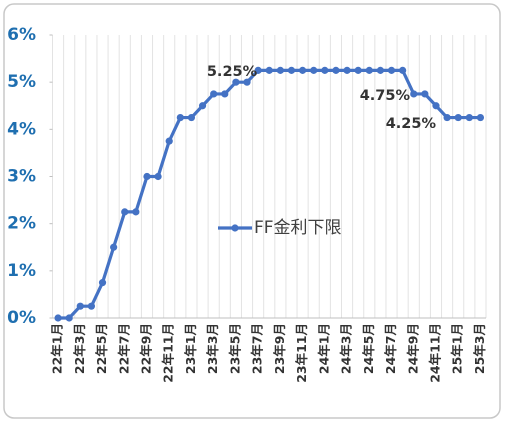 The image size is (508, 426). Describe the element at coordinates (279, 348) in the screenshot. I see `x-tick-label: 23年9月` at that location.